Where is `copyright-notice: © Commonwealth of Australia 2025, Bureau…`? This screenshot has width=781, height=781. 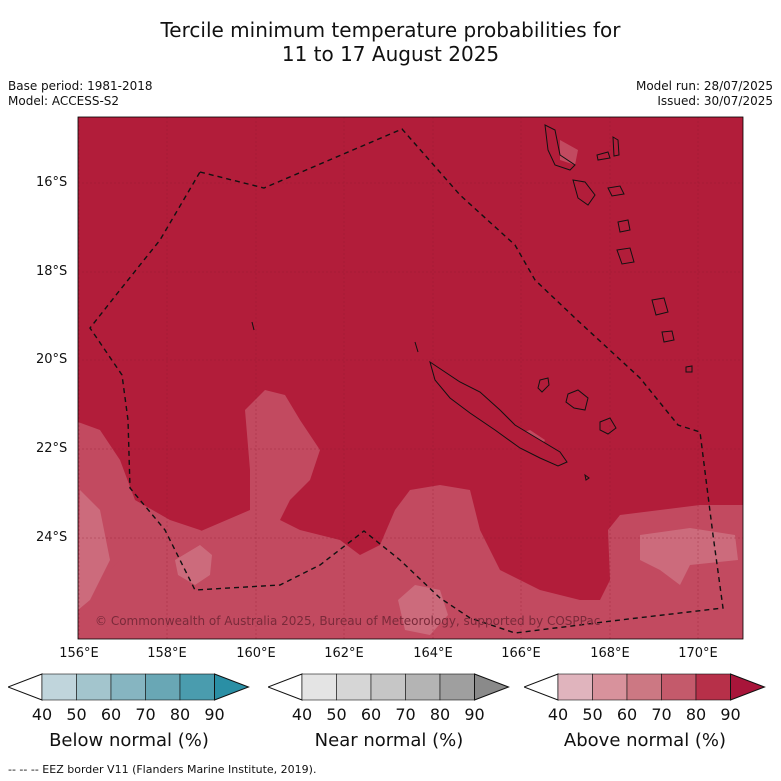 copyright-notice: © Commonwealth of Australia 2025, Bureau… is located at coordinates (348, 621).